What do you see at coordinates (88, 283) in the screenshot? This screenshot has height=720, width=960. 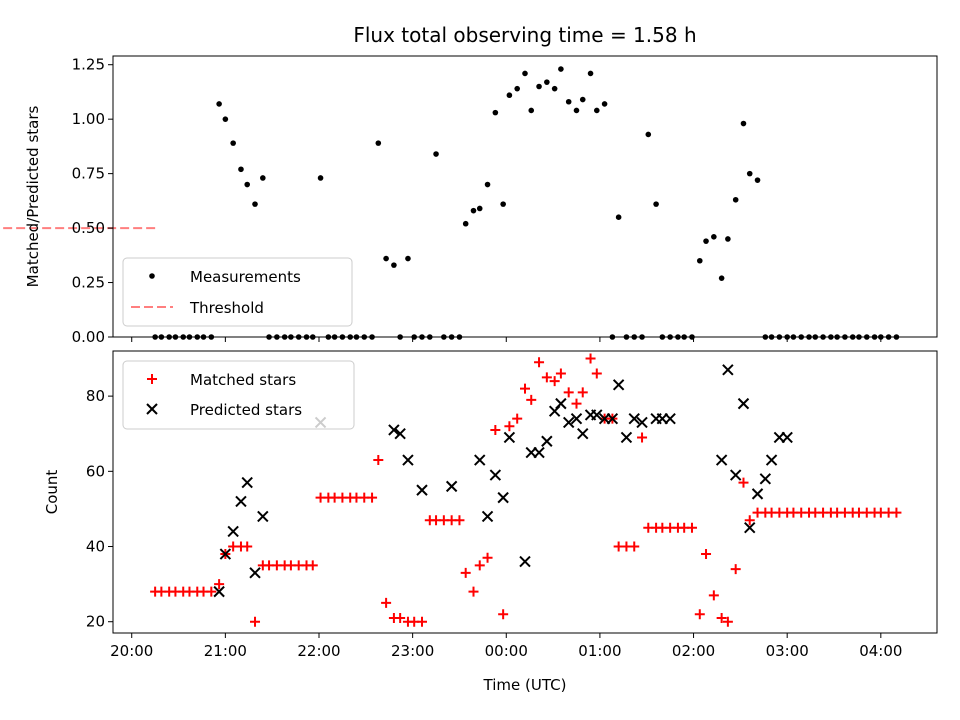 I see `y-tick-label: 0.25` at bounding box center [88, 283].